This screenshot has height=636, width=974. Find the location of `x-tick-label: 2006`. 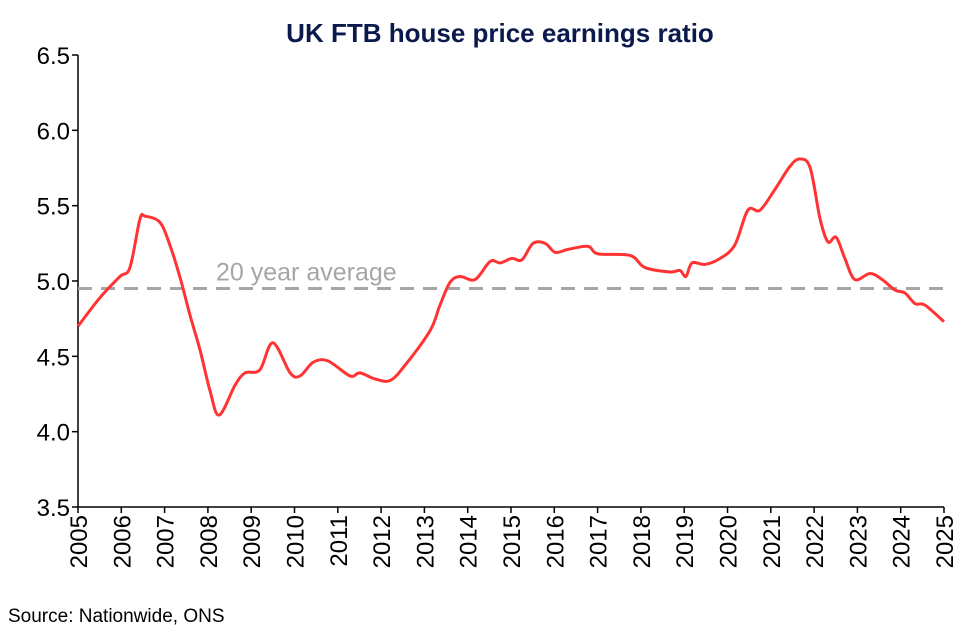

x-tick-label: 2006 is located at coordinates (122, 541).